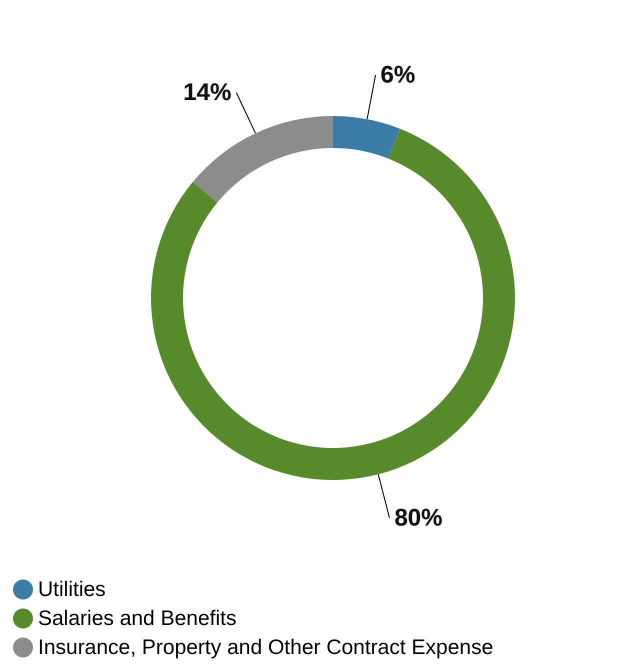  Describe the element at coordinates (207, 92) in the screenshot. I see `data-label: 14%` at that location.